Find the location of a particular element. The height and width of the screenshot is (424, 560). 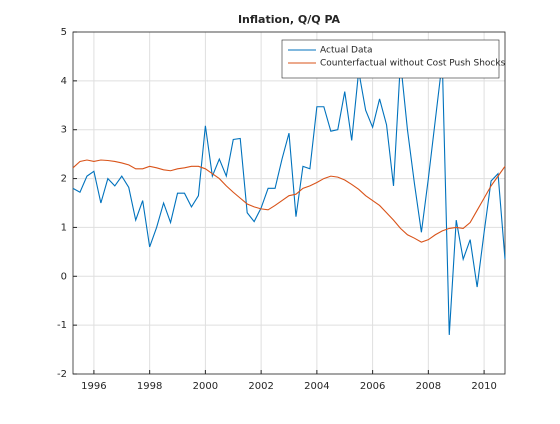

y-tick-label: 1 is located at coordinates (64, 227).